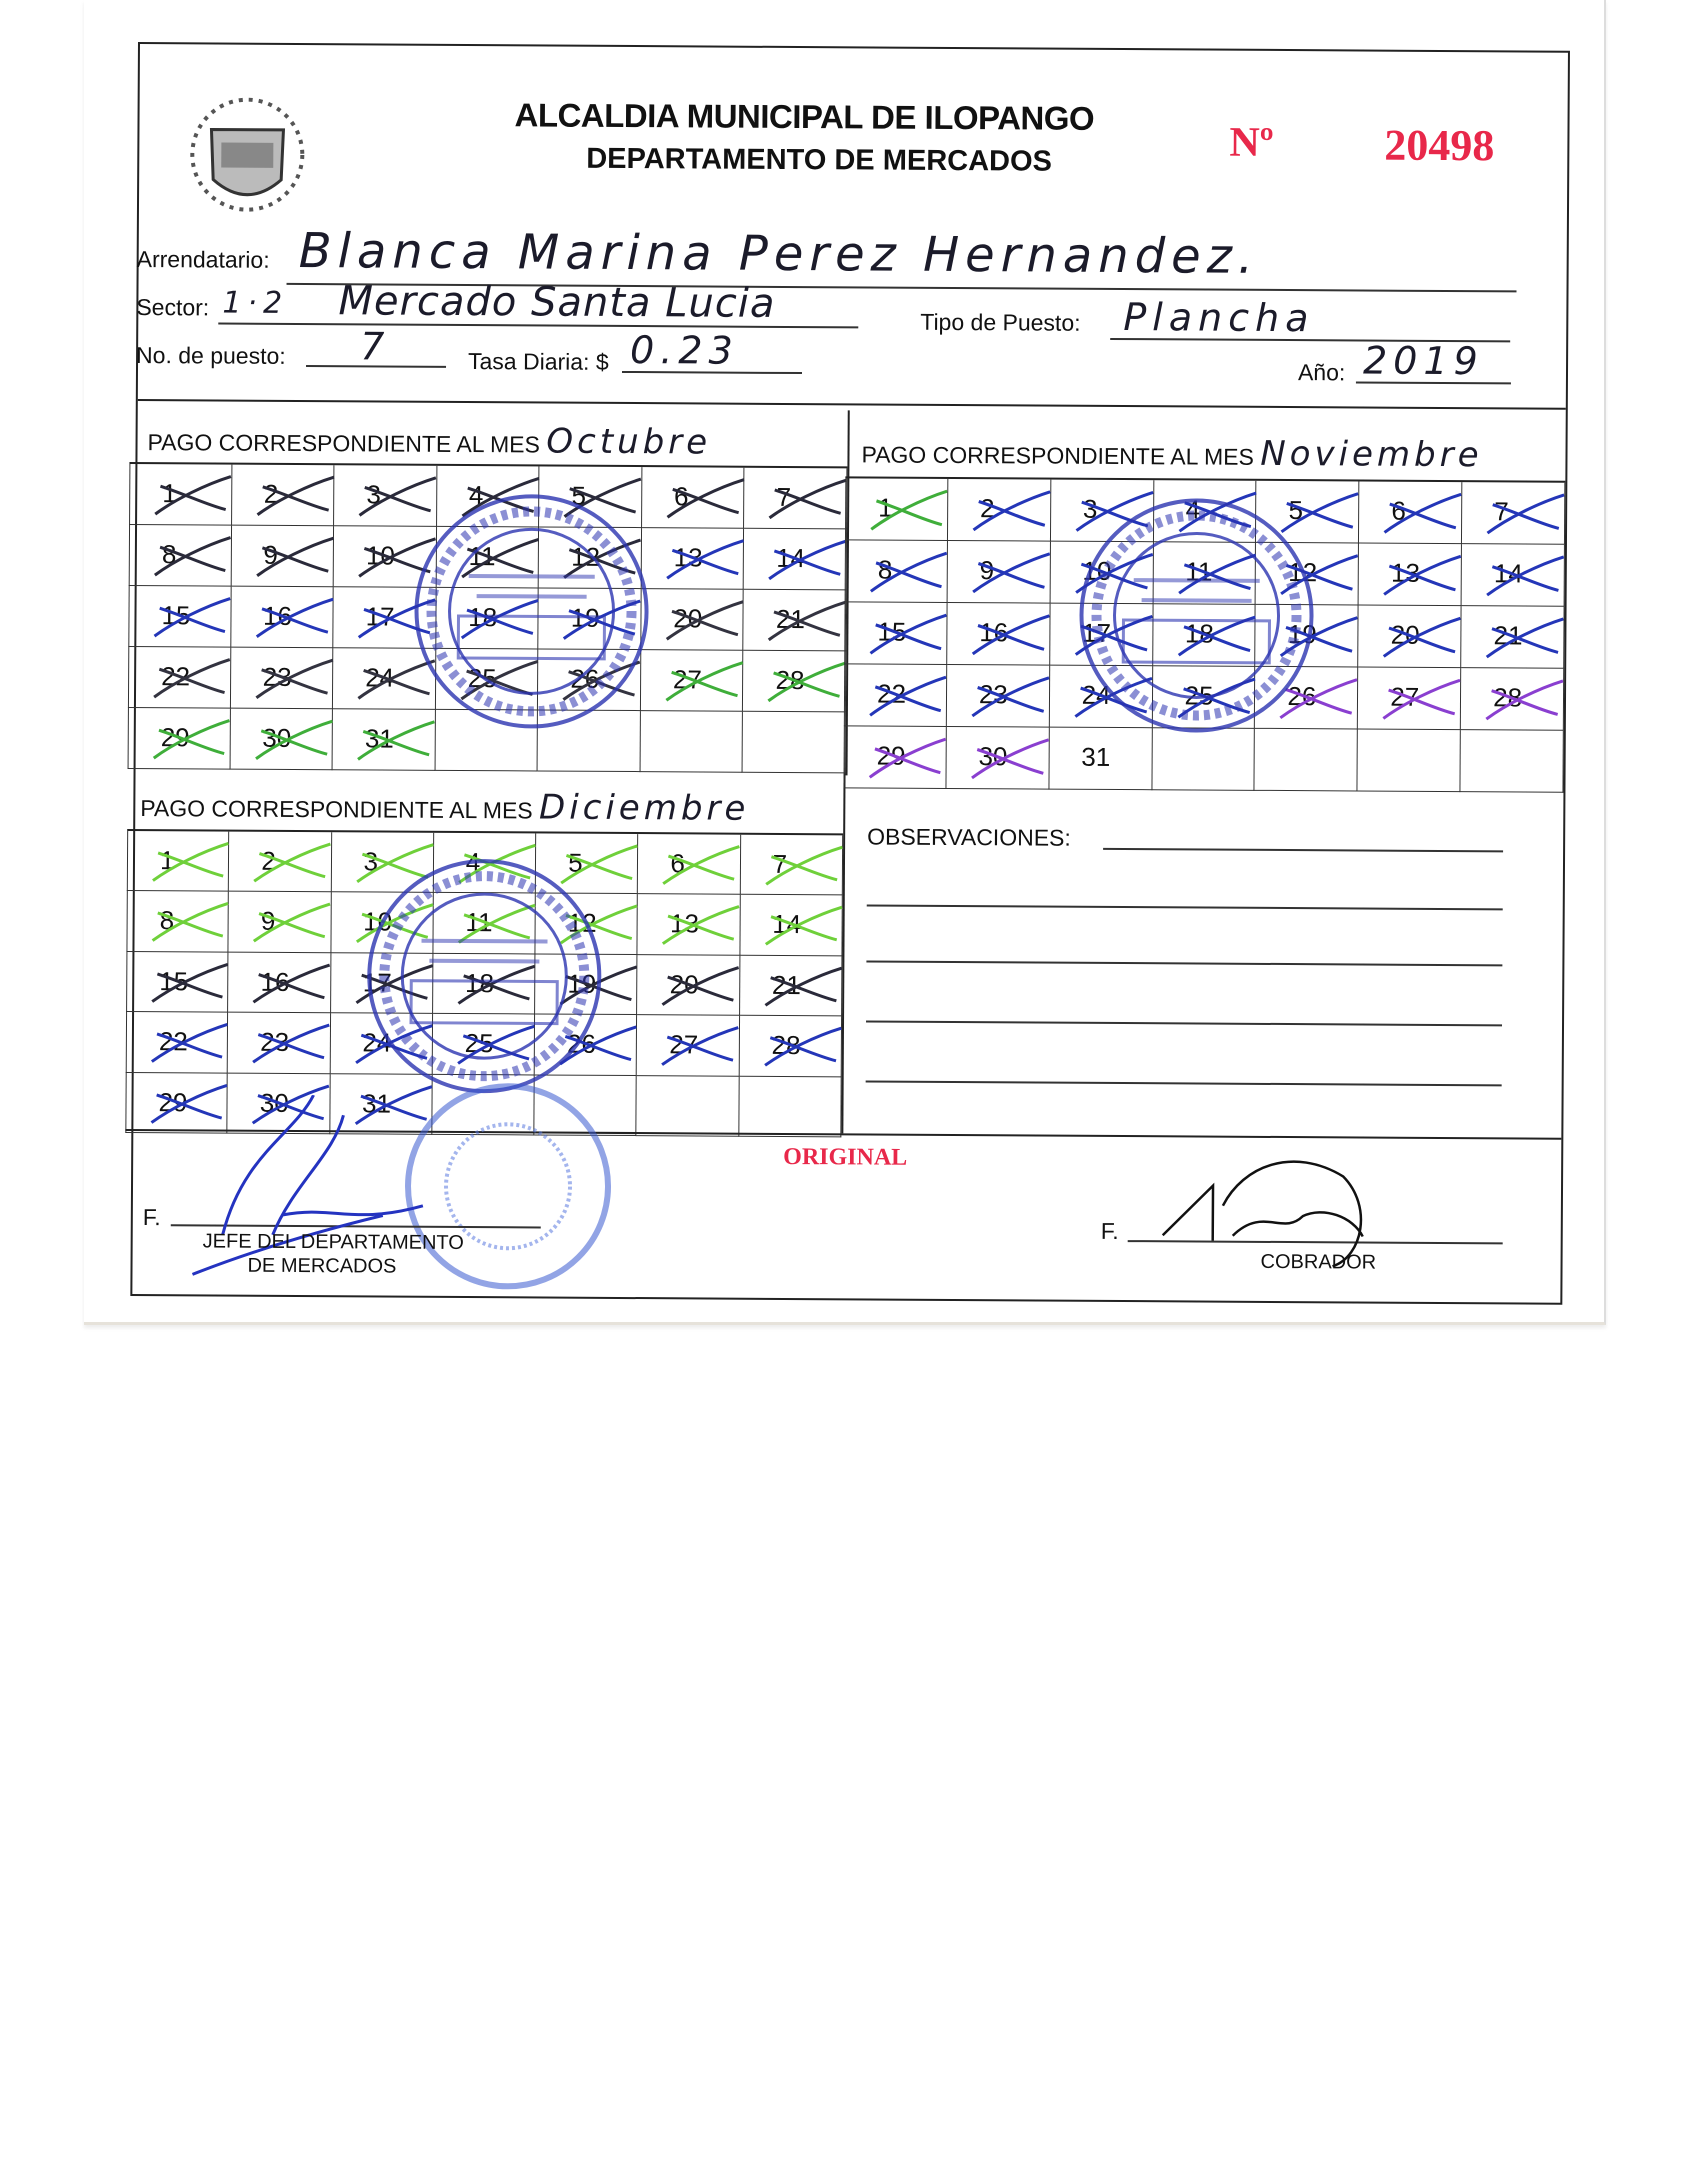  What do you see at coordinates (1318, 1262) in the screenshot?
I see `signature-right-title: COBRADOR` at bounding box center [1318, 1262].